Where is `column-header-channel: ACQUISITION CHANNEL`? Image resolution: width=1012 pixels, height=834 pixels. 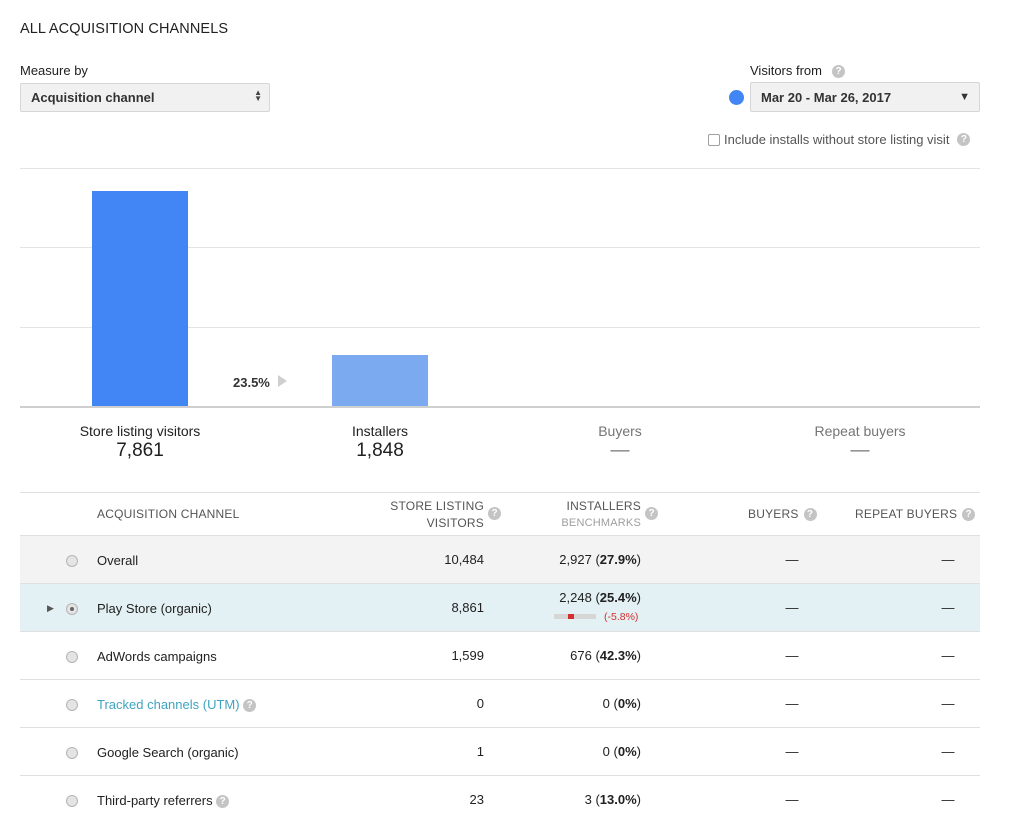 column-header-channel: ACQUISITION CHANNEL is located at coordinates (168, 514).